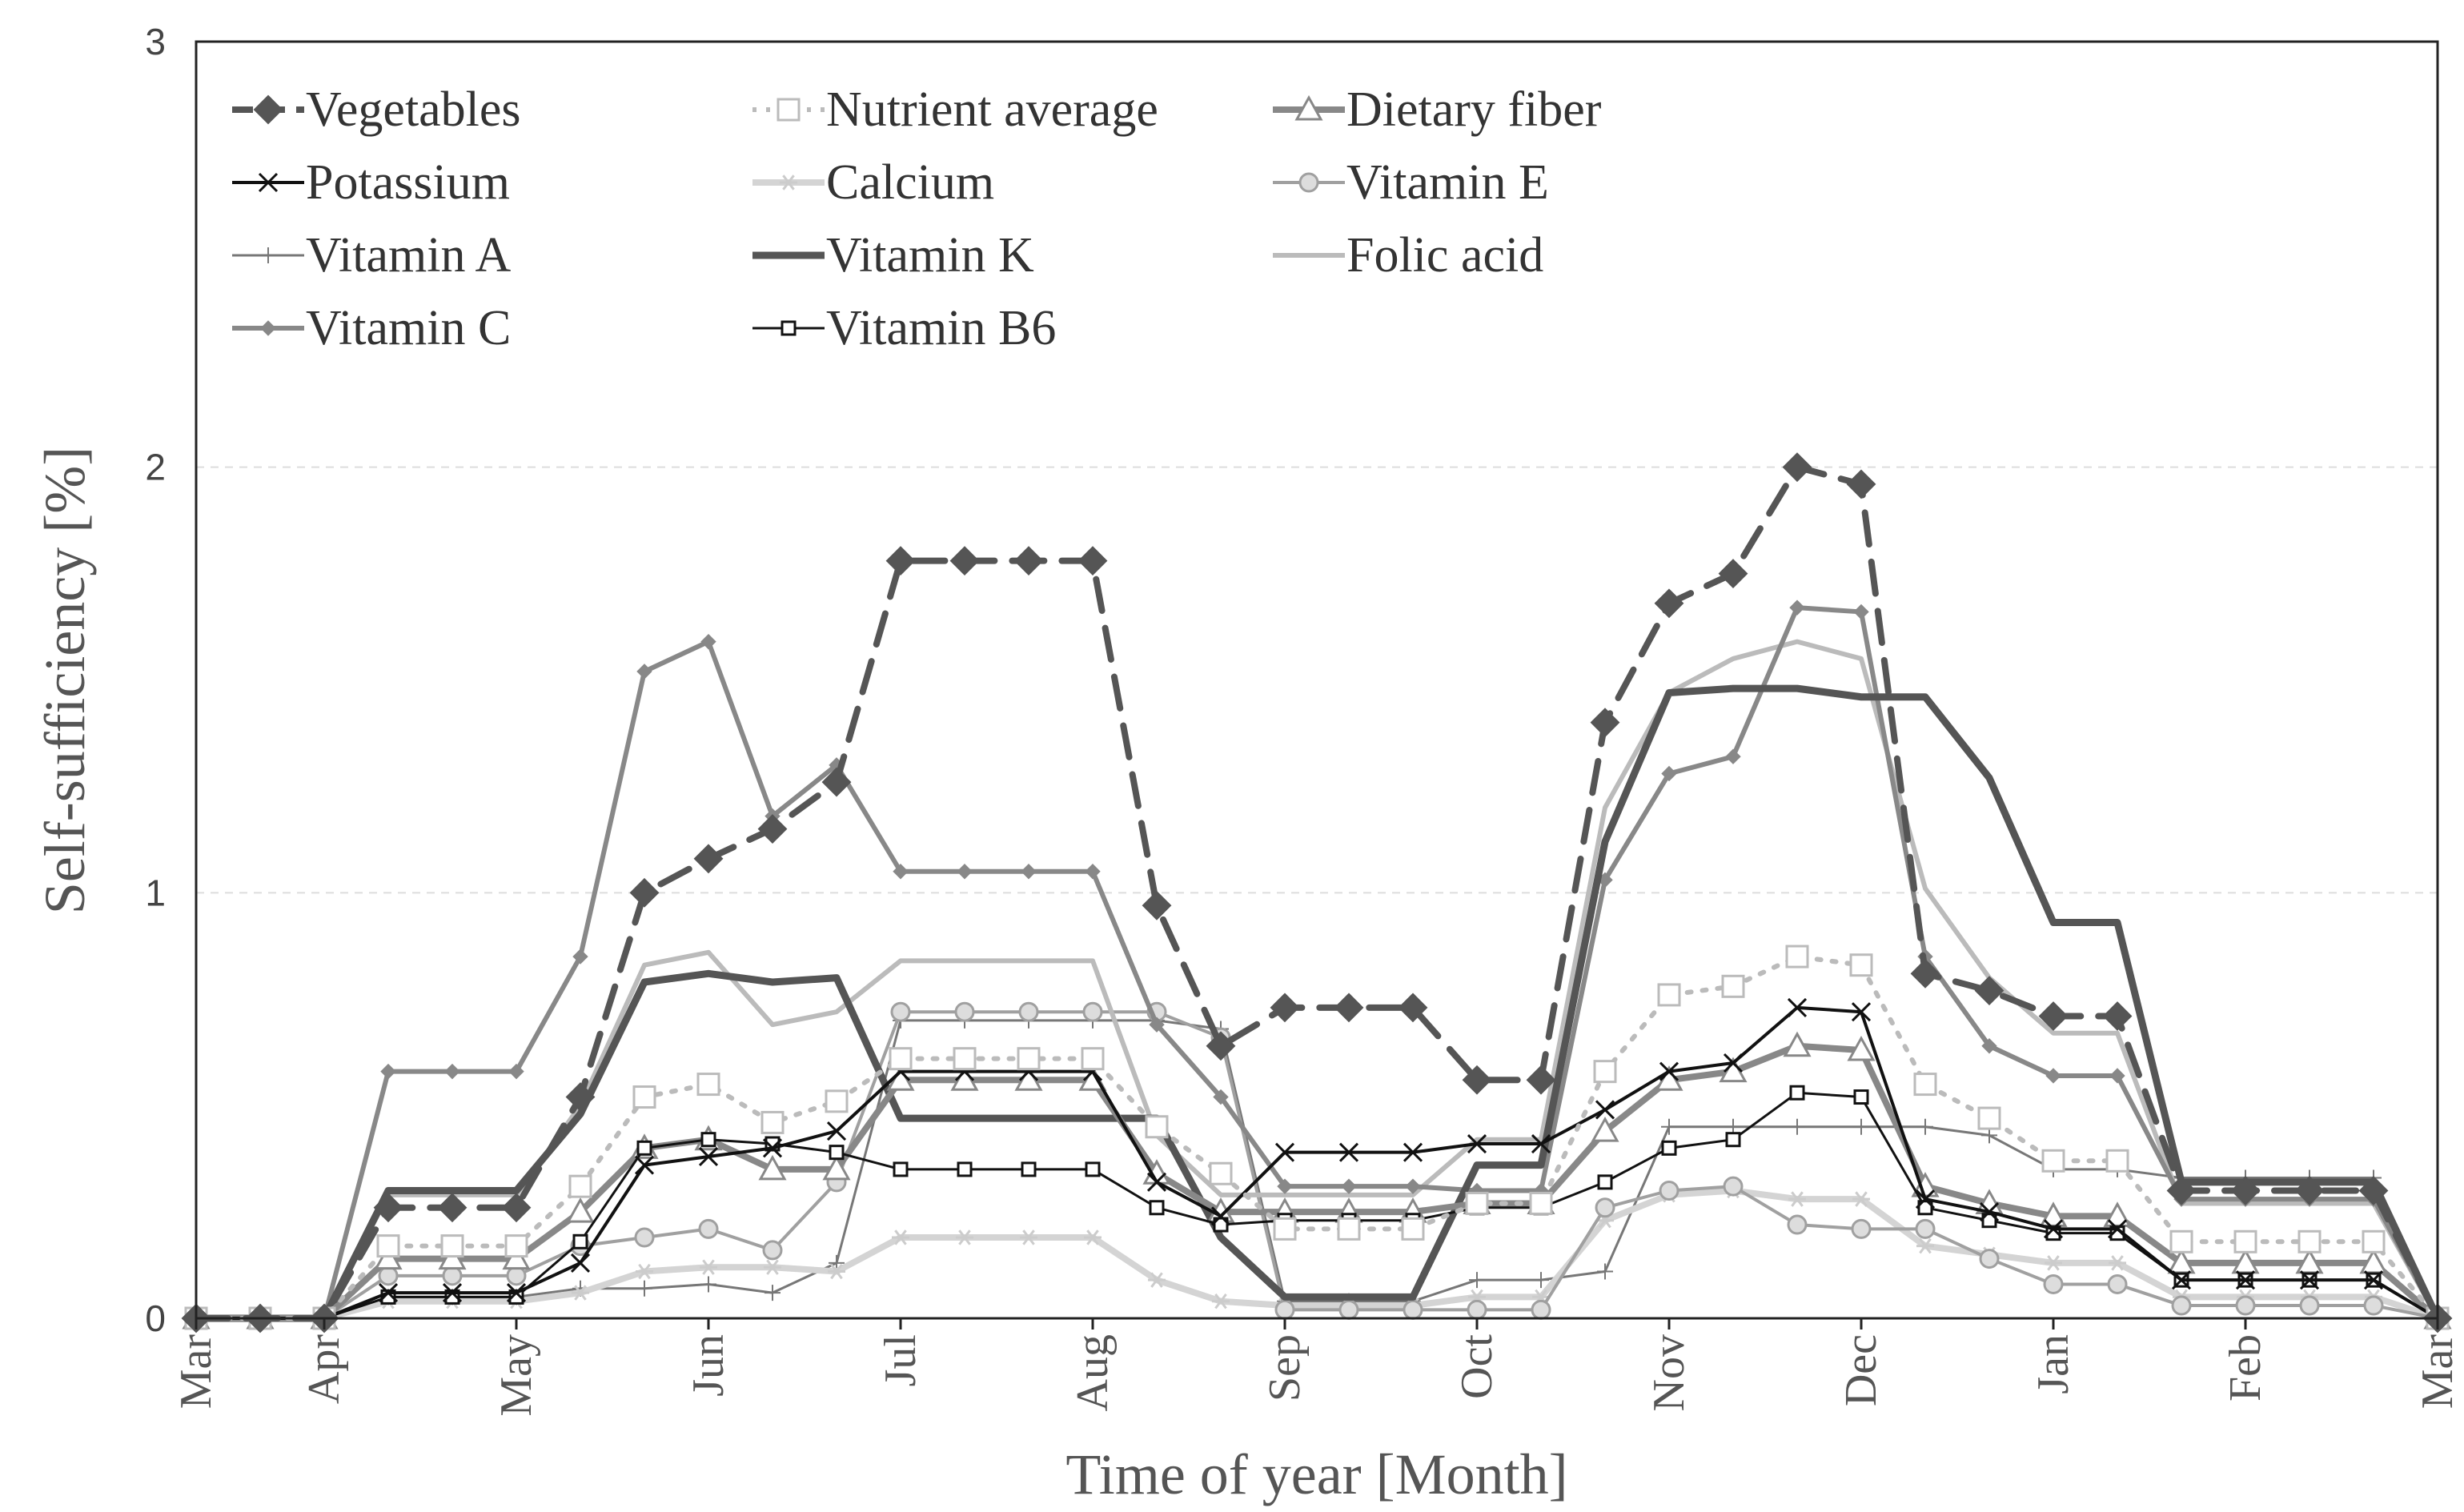 This screenshot has height=1512, width=2464. I want to click on series-vitamin-b6, so click(1317, 1205).